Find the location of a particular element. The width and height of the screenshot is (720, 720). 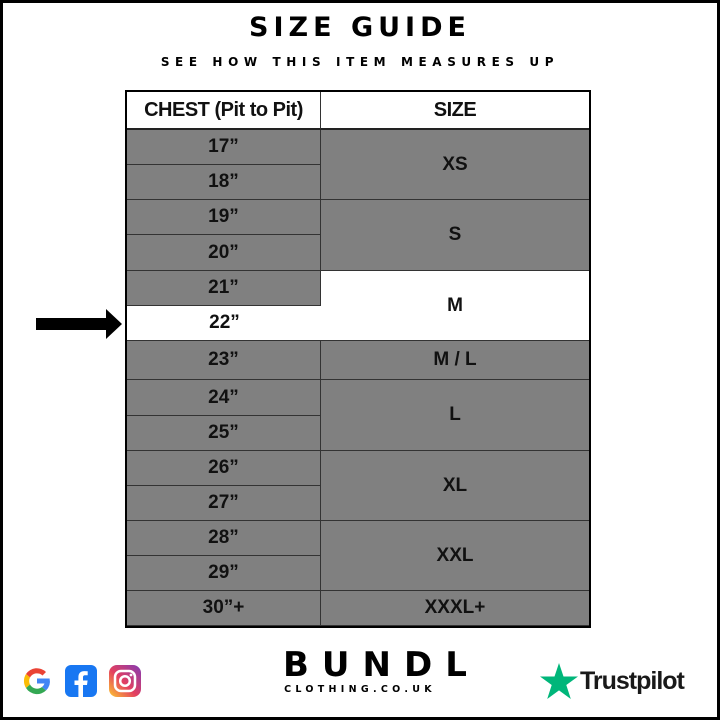

social-icons is located at coordinates (81, 681).